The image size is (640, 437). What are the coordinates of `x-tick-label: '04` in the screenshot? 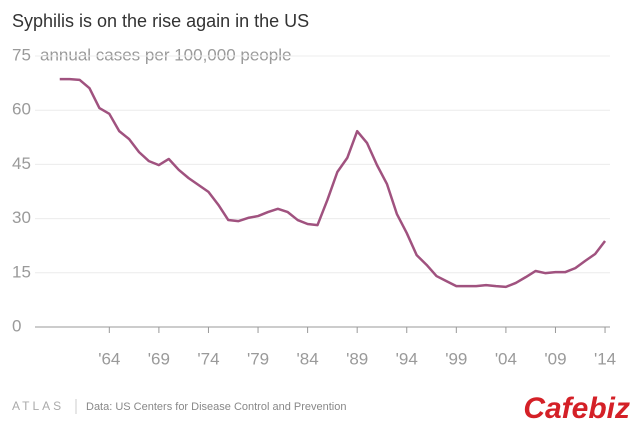 It's located at (506, 358).